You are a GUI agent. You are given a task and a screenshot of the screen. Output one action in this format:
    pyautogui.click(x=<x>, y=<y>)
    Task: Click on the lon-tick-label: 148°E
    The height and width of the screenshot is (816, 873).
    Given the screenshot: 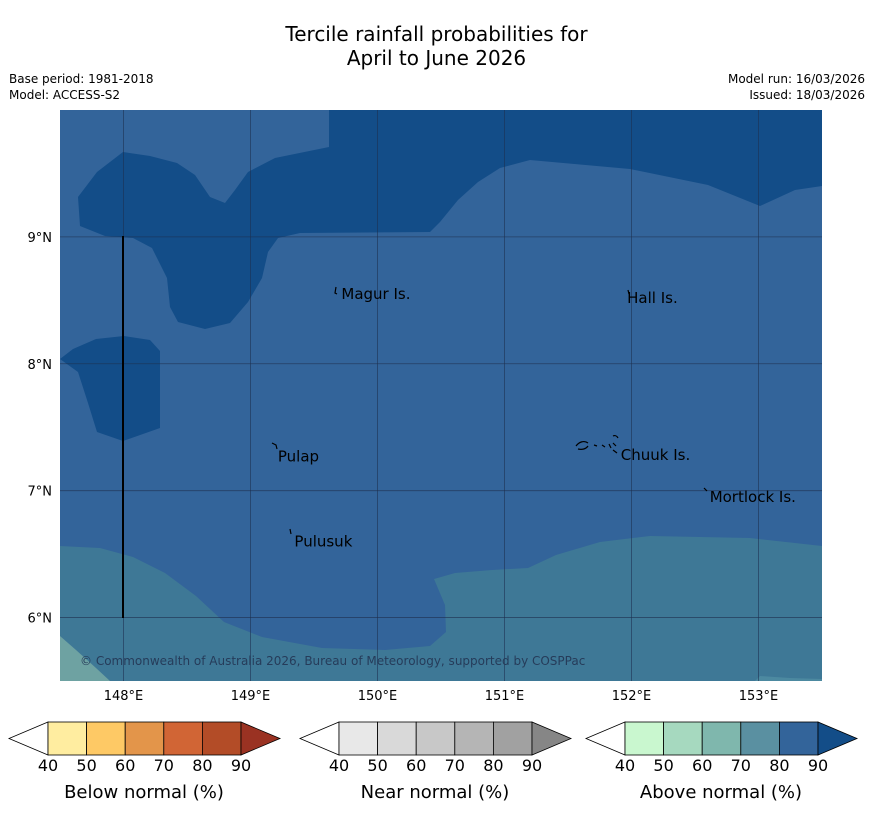 What is the action you would take?
    pyautogui.click(x=124, y=696)
    